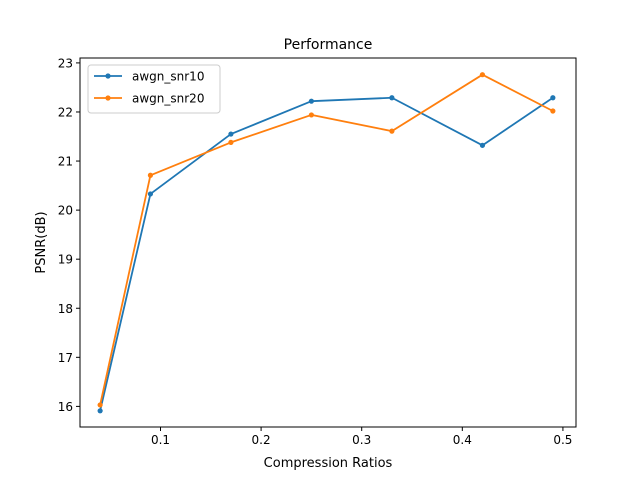  What do you see at coordinates (65, 211) in the screenshot?
I see `y-tick-label: 20` at bounding box center [65, 211].